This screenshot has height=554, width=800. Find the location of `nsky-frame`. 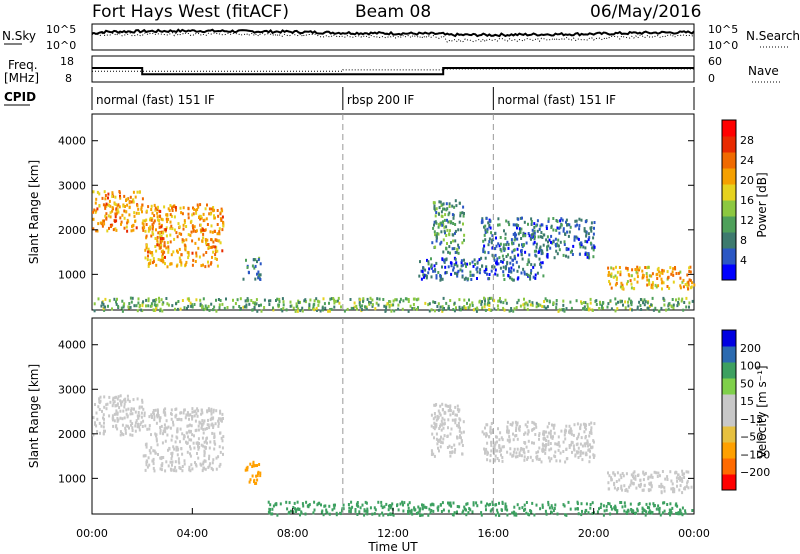

nsky-frame is located at coordinates (393, 37).